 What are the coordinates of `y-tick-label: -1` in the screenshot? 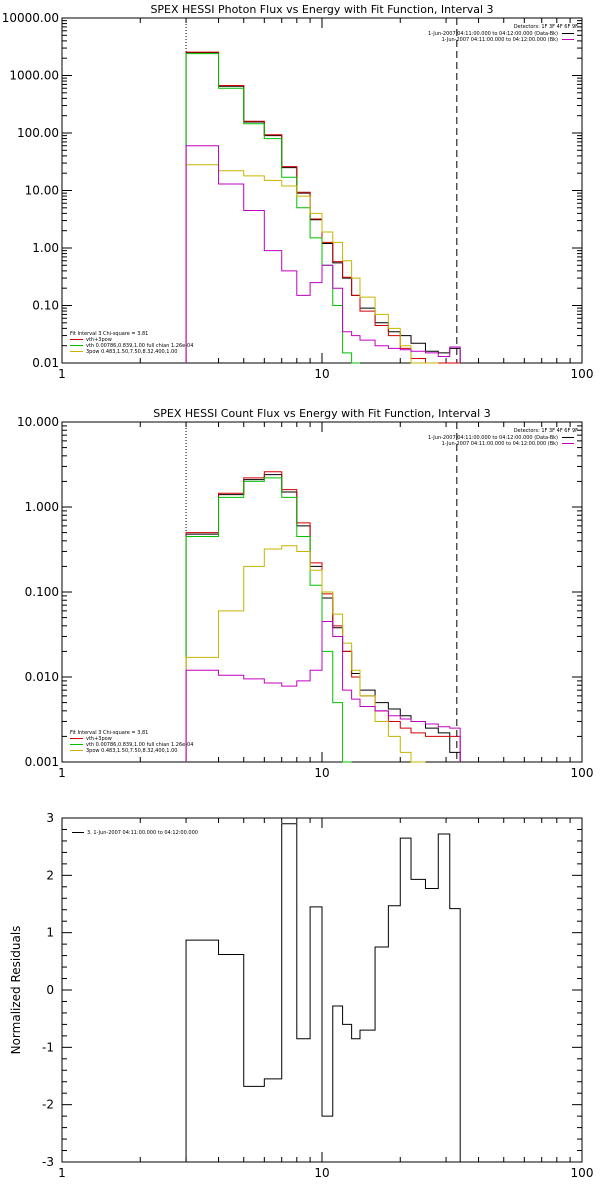 It's located at (48, 1047).